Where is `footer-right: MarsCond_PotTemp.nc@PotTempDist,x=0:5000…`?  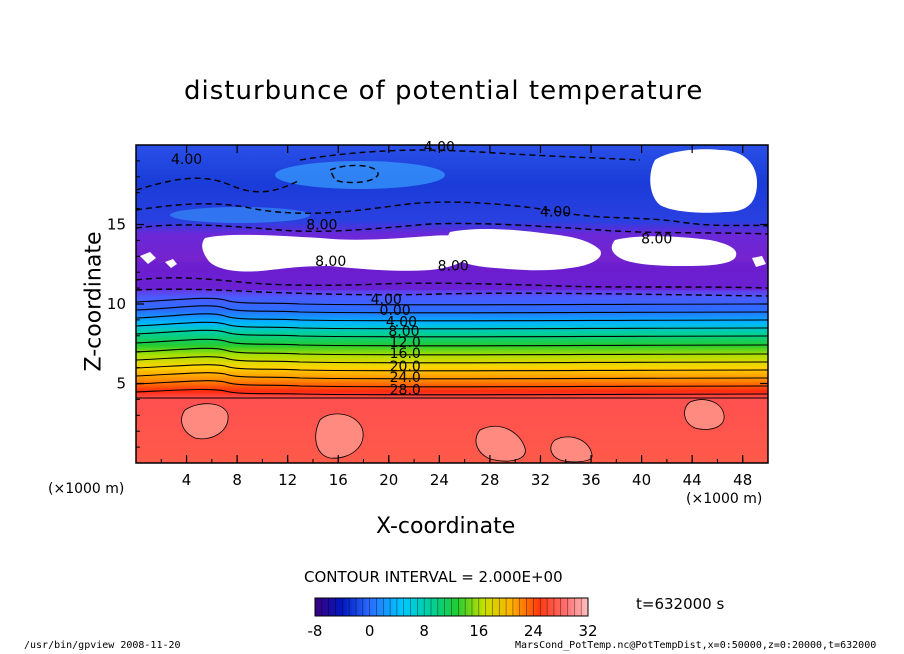
footer-right: MarsCond_PotTemp.nc@PotTempDist,x=0:5000… is located at coordinates (696, 645).